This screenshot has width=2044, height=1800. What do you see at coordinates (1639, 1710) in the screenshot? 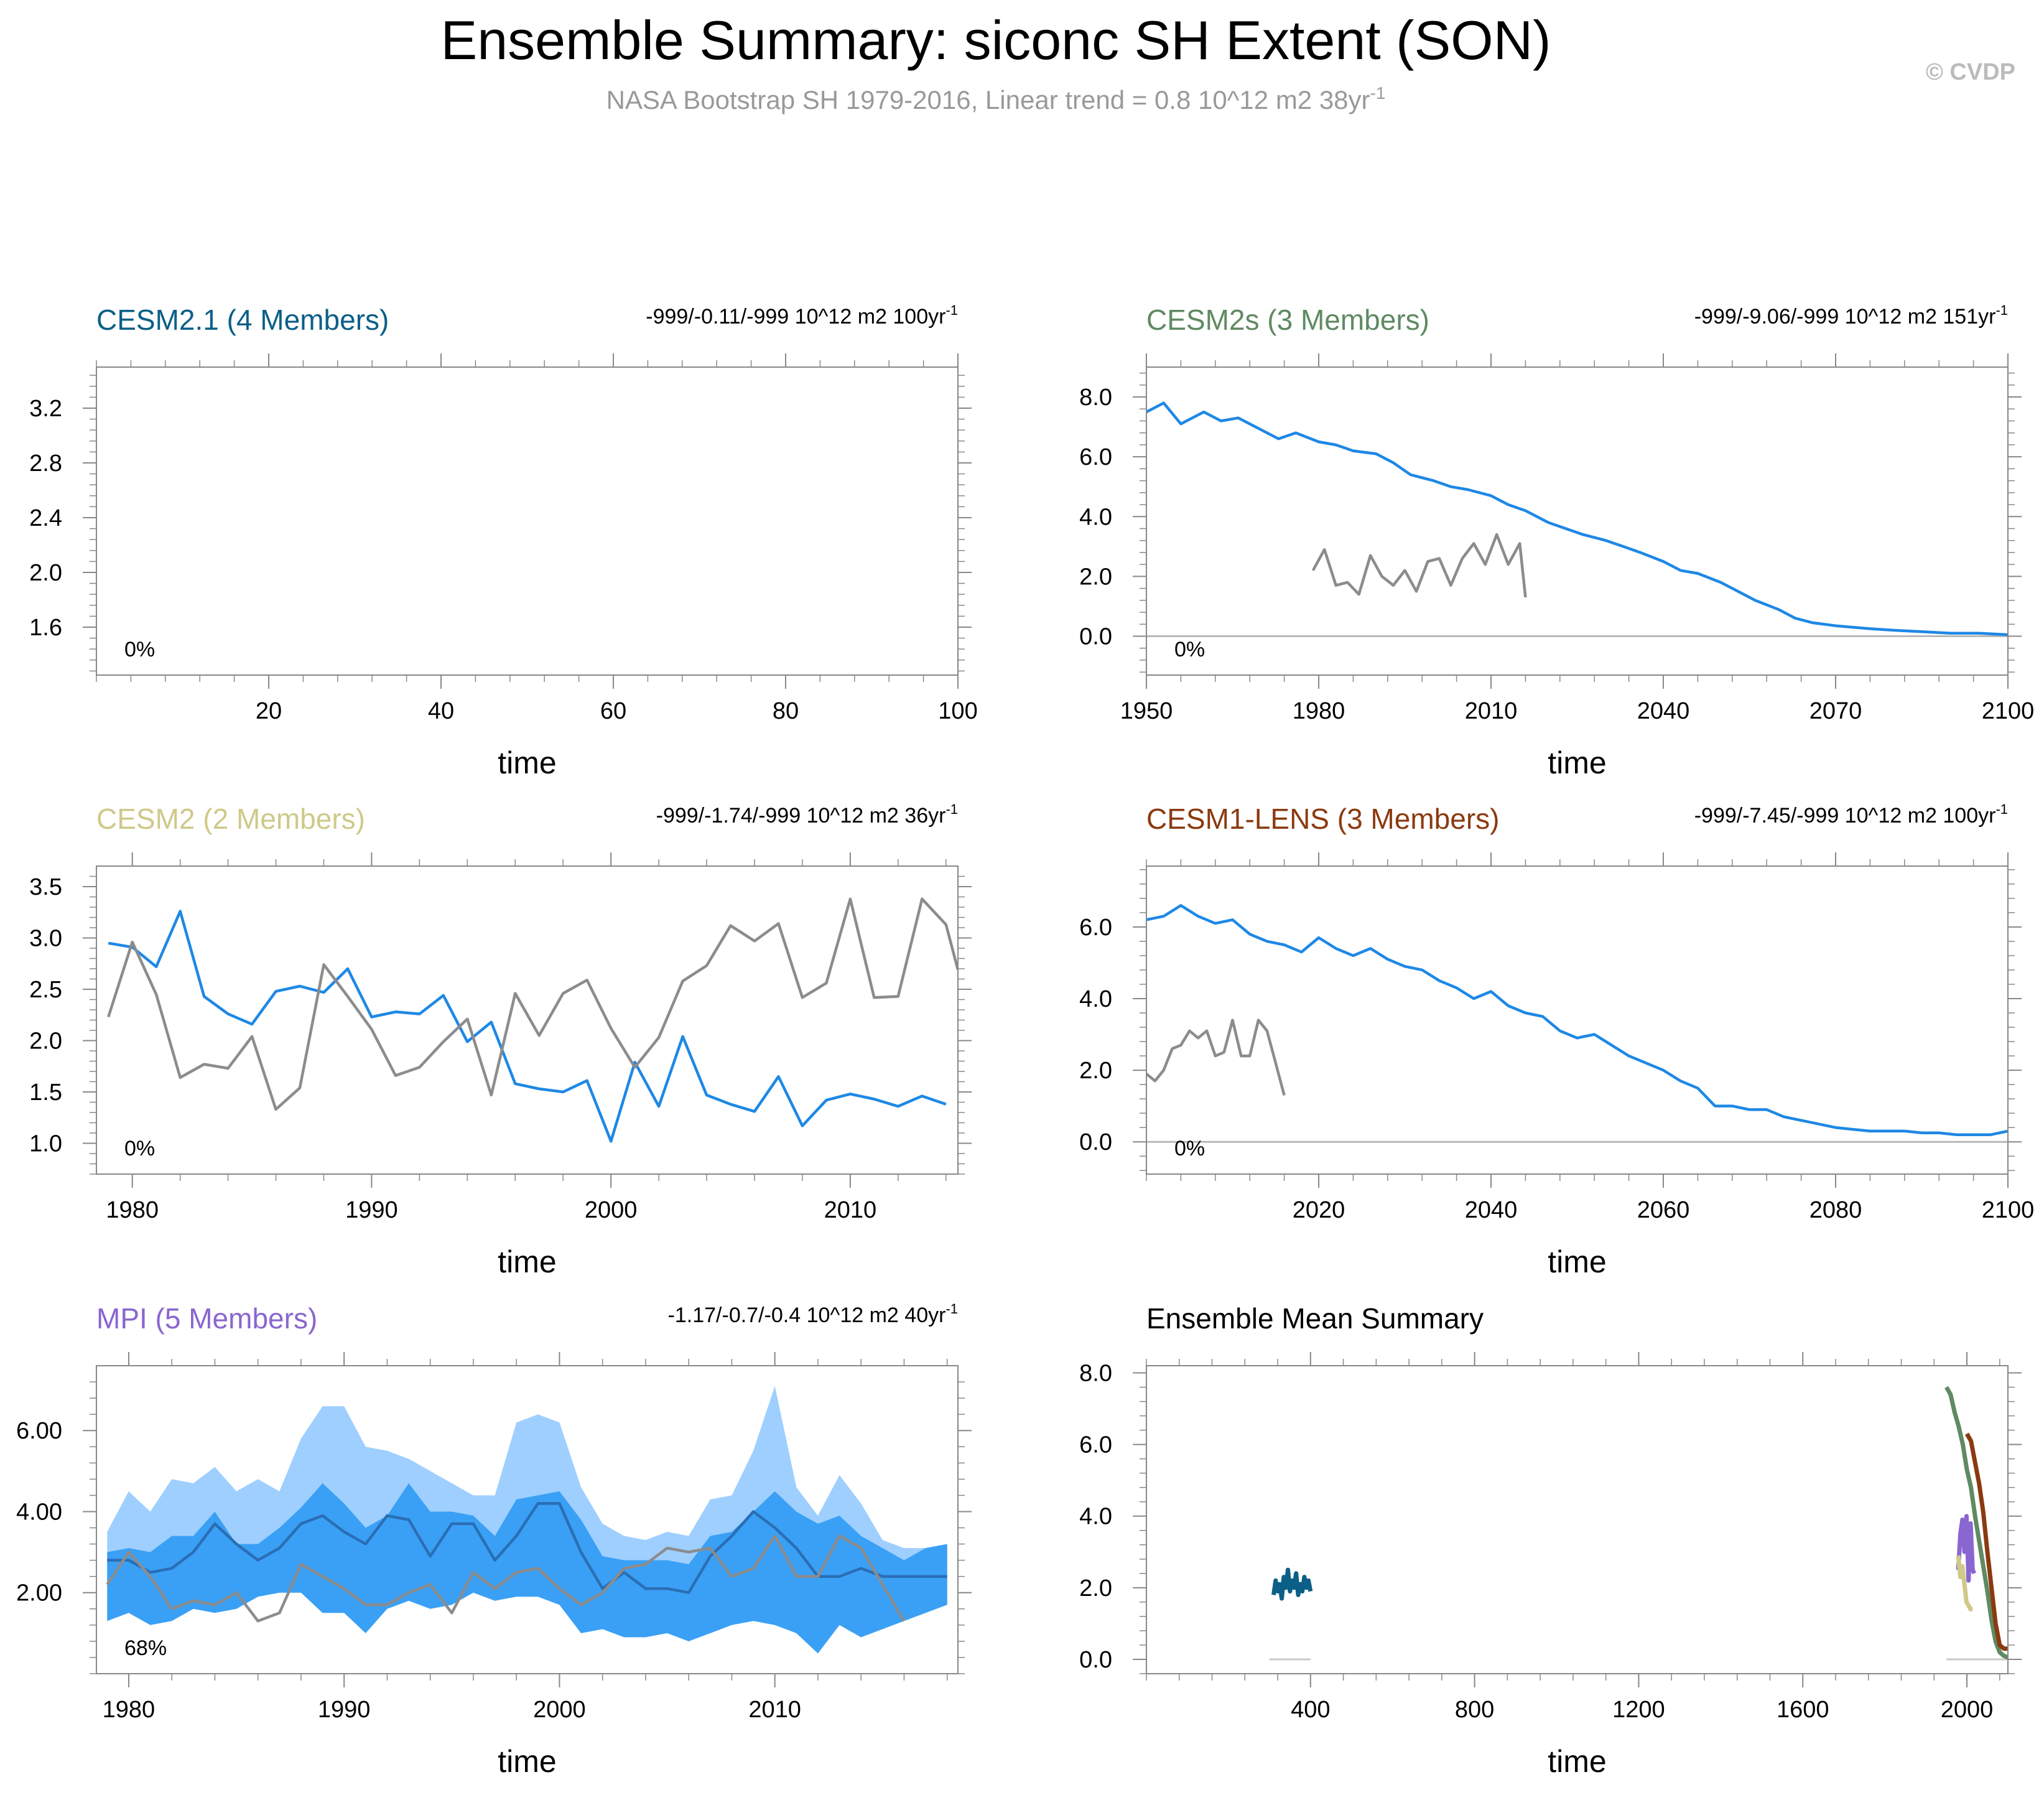
I see `x-tick-label: 1200` at bounding box center [1639, 1710].